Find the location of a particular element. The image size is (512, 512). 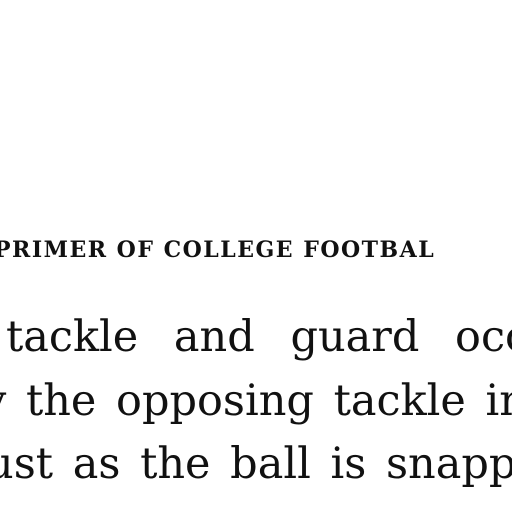

text-line-2: y the opposing tackle in. is located at coordinates (256, 401).